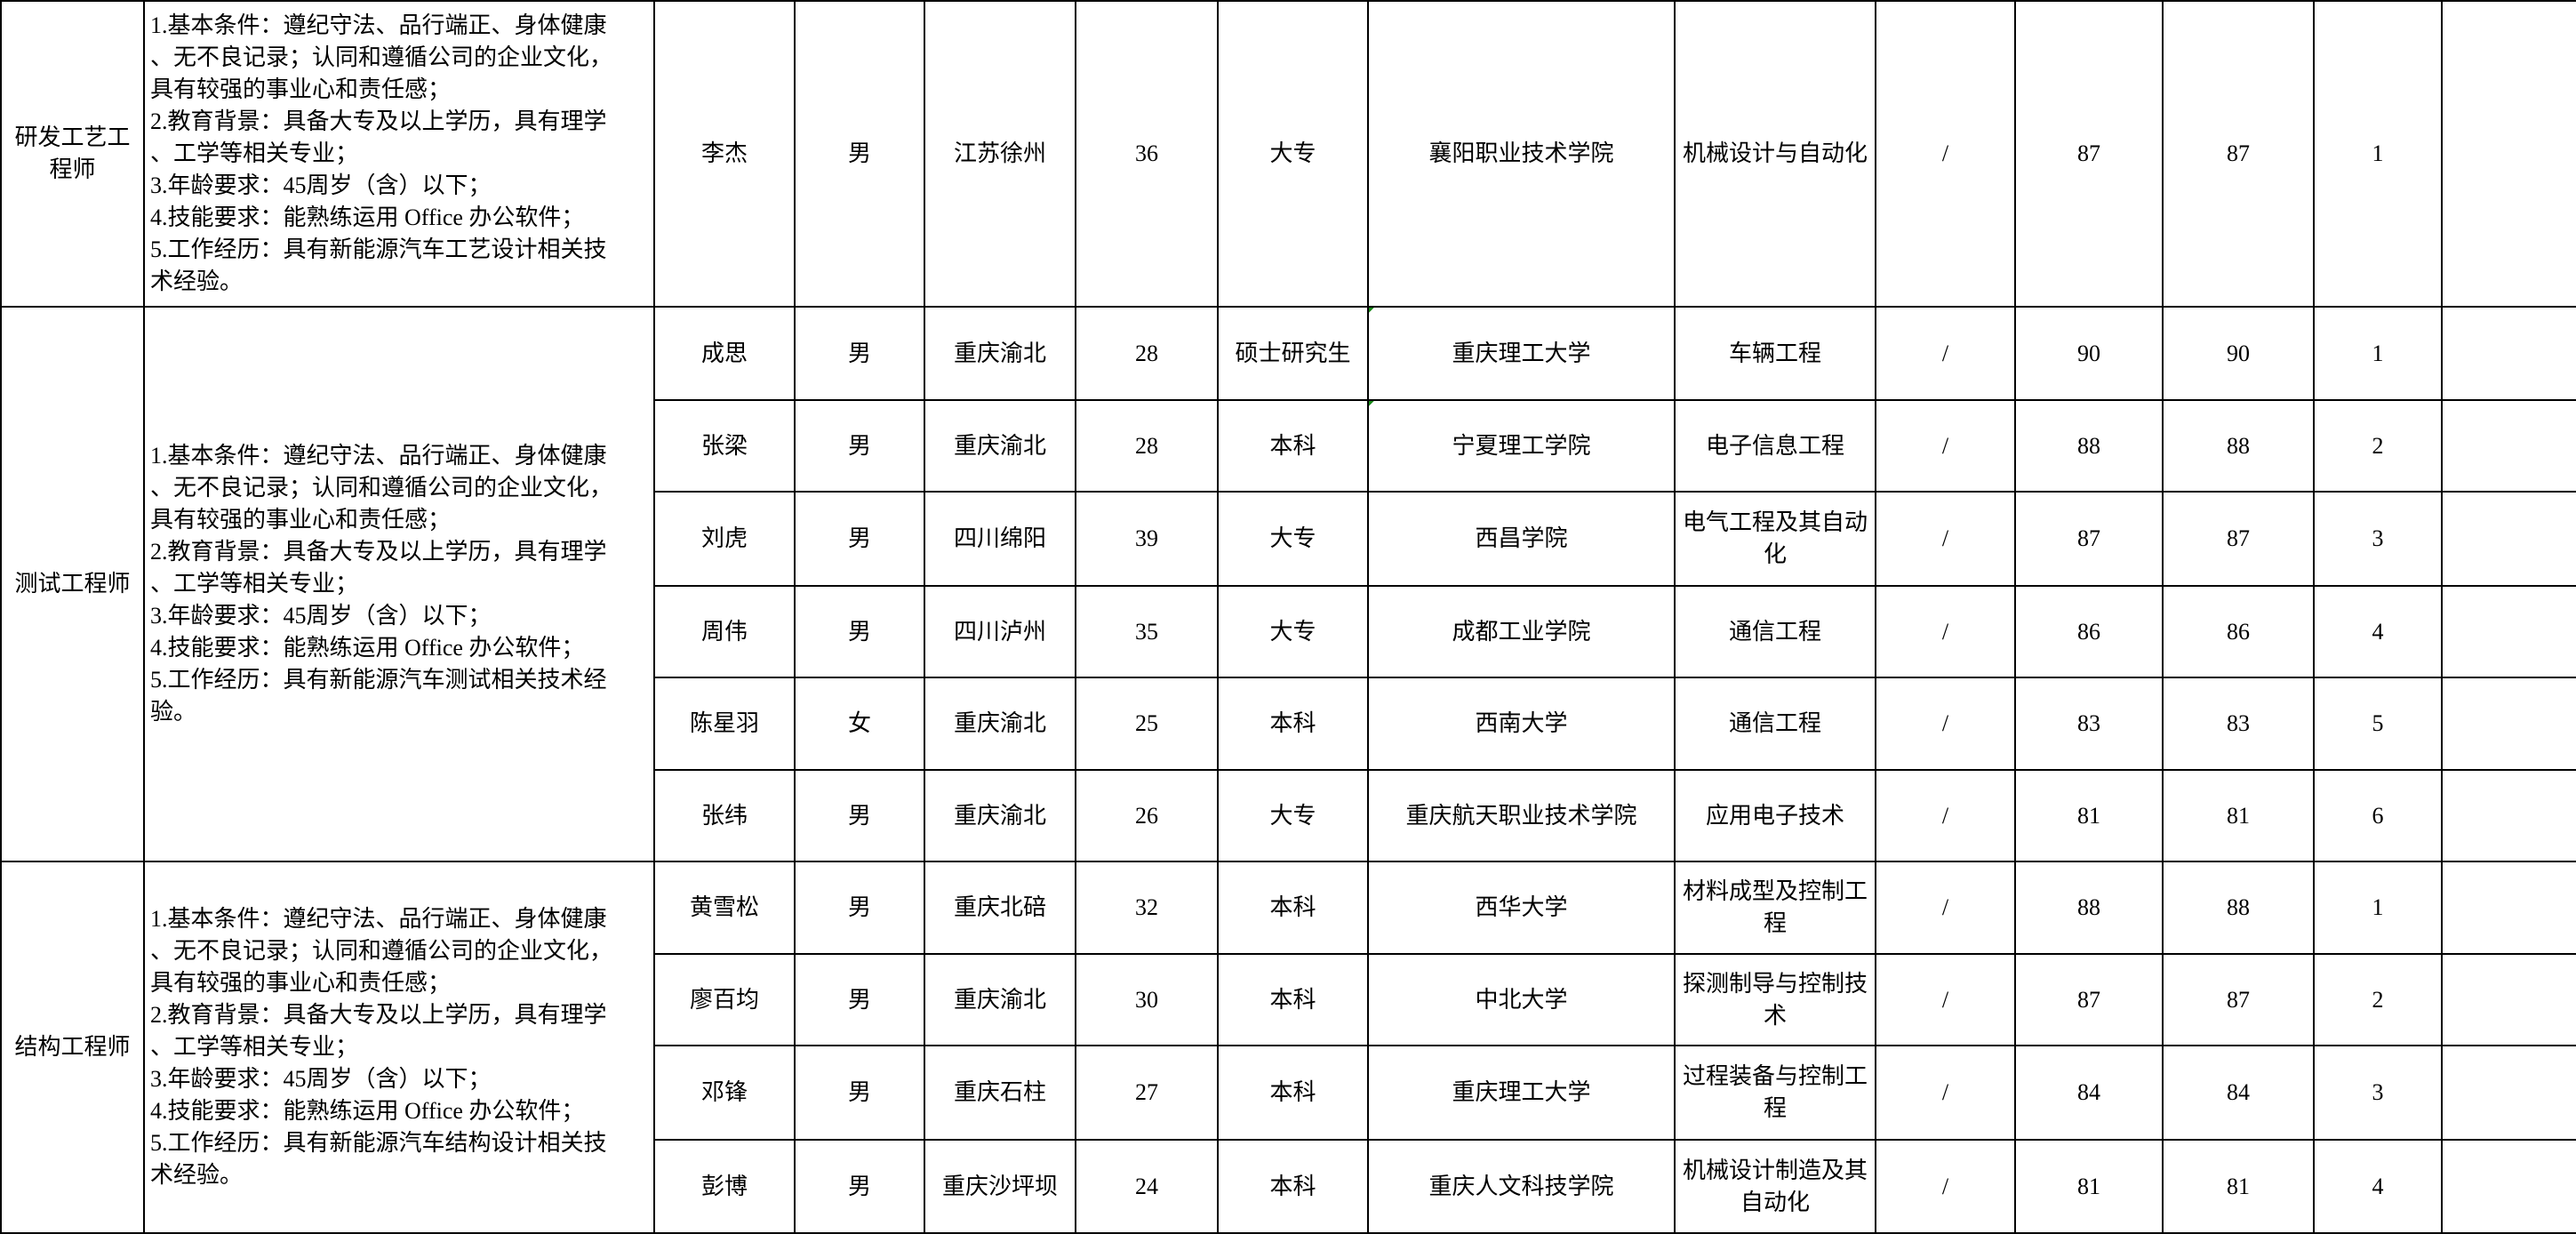 This screenshot has width=2576, height=1234. Describe the element at coordinates (2378, 154) in the screenshot. I see `rank-cell: 1` at that location.